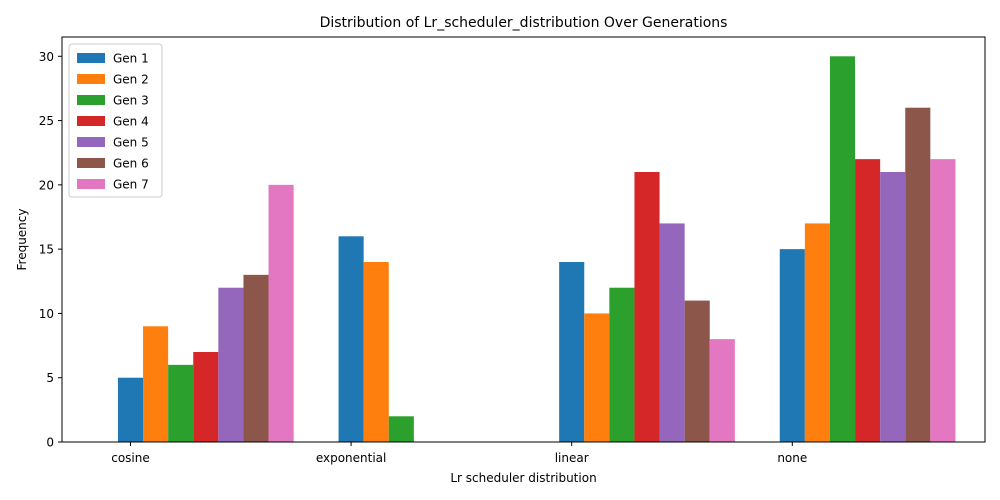  What do you see at coordinates (842, 249) in the screenshot?
I see `bar-gen-3-none` at bounding box center [842, 249].